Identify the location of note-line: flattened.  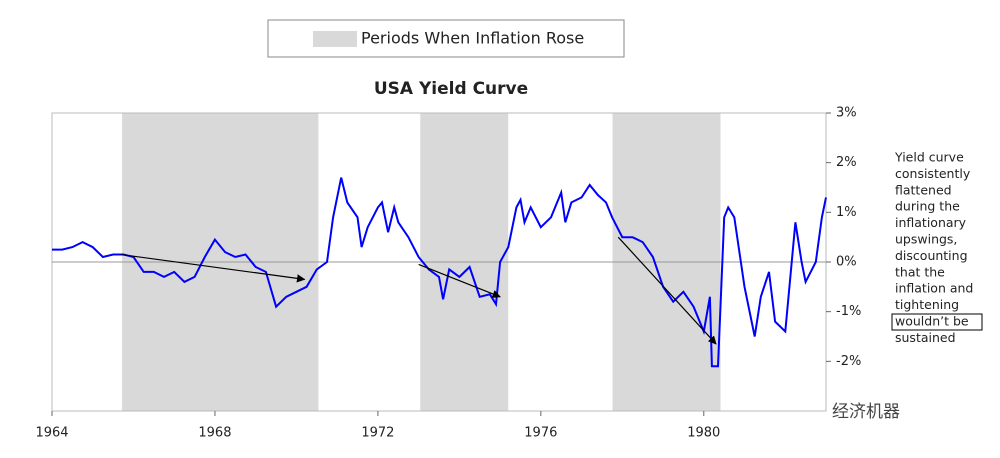
(923, 189).